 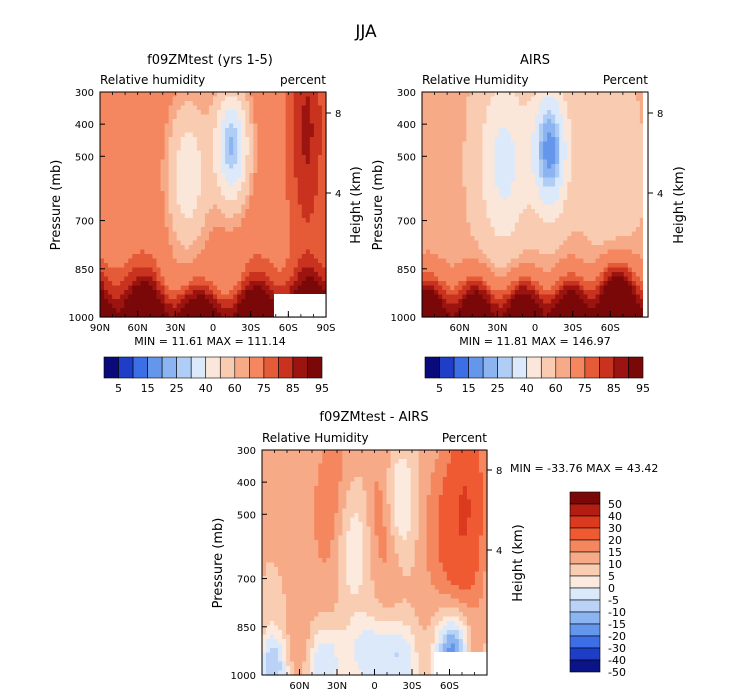 What do you see at coordinates (617, 660) in the screenshot?
I see `colorbar-label: -40` at bounding box center [617, 660].